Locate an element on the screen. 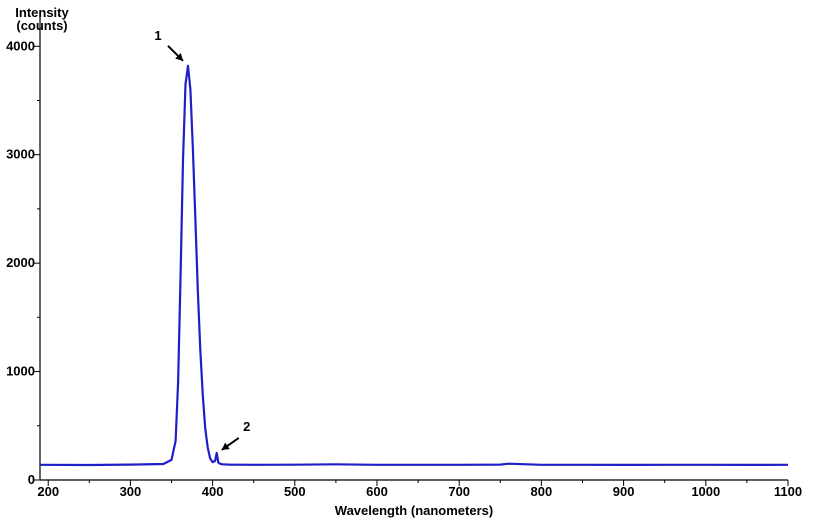  x-tick-label: 900 is located at coordinates (624, 491).